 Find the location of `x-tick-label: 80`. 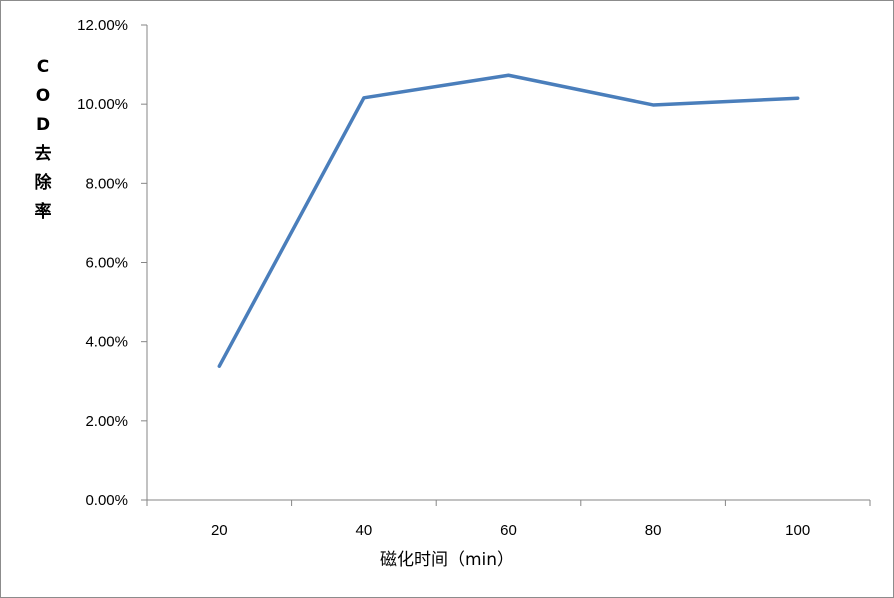

x-tick-label: 80 is located at coordinates (653, 530).